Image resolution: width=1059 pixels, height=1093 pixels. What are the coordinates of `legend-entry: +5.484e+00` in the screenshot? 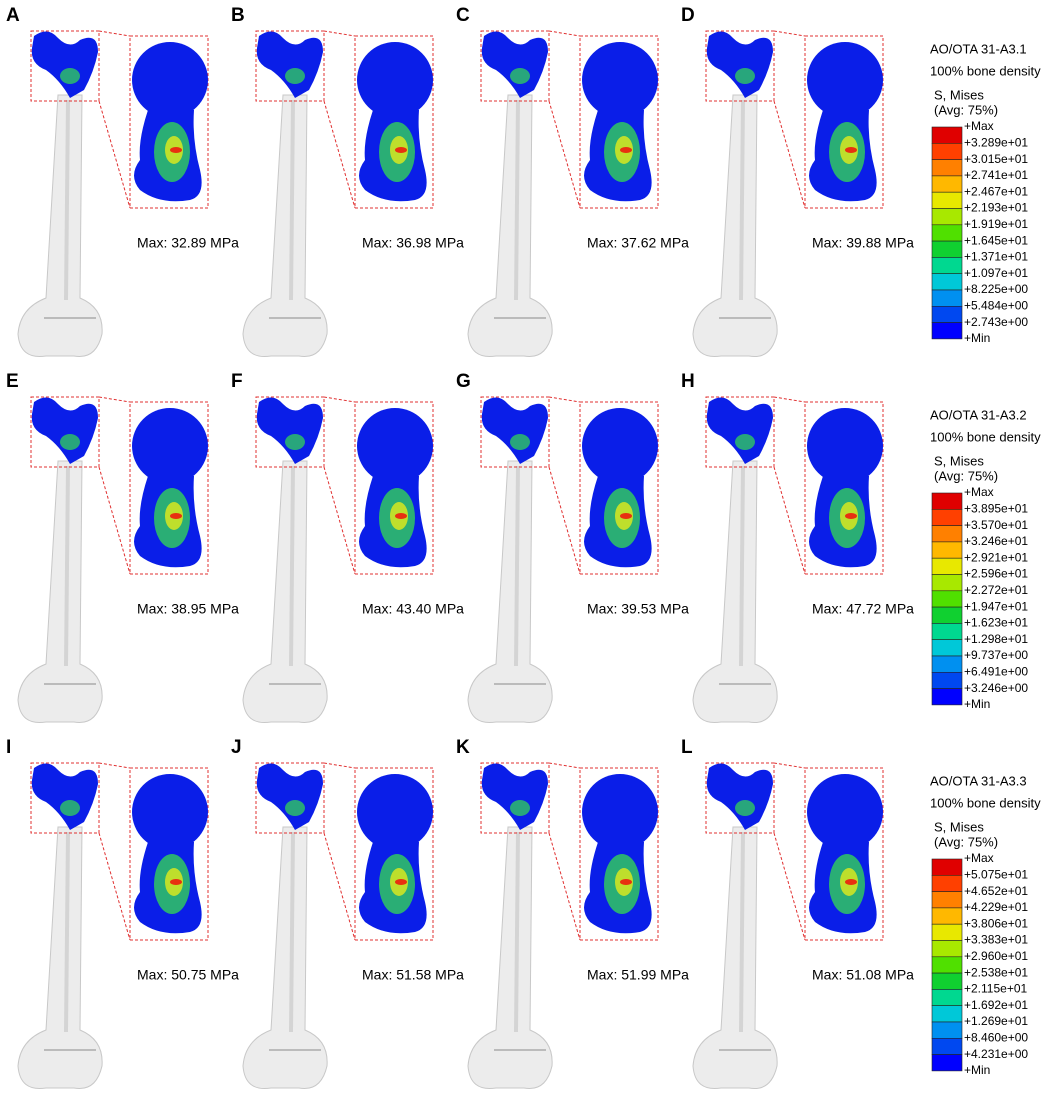 It's located at (996, 305).